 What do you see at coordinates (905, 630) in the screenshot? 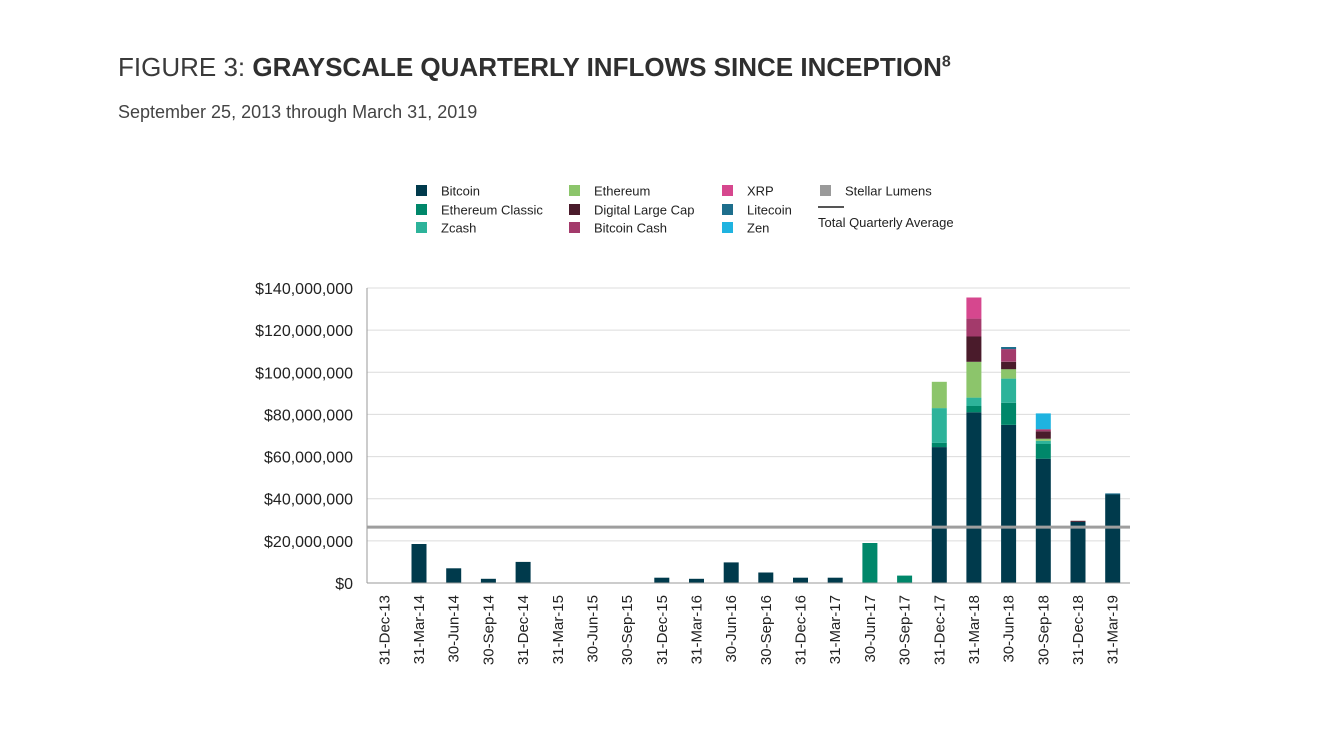
I see `x-tick-label: 30-Sep-17` at bounding box center [905, 630].